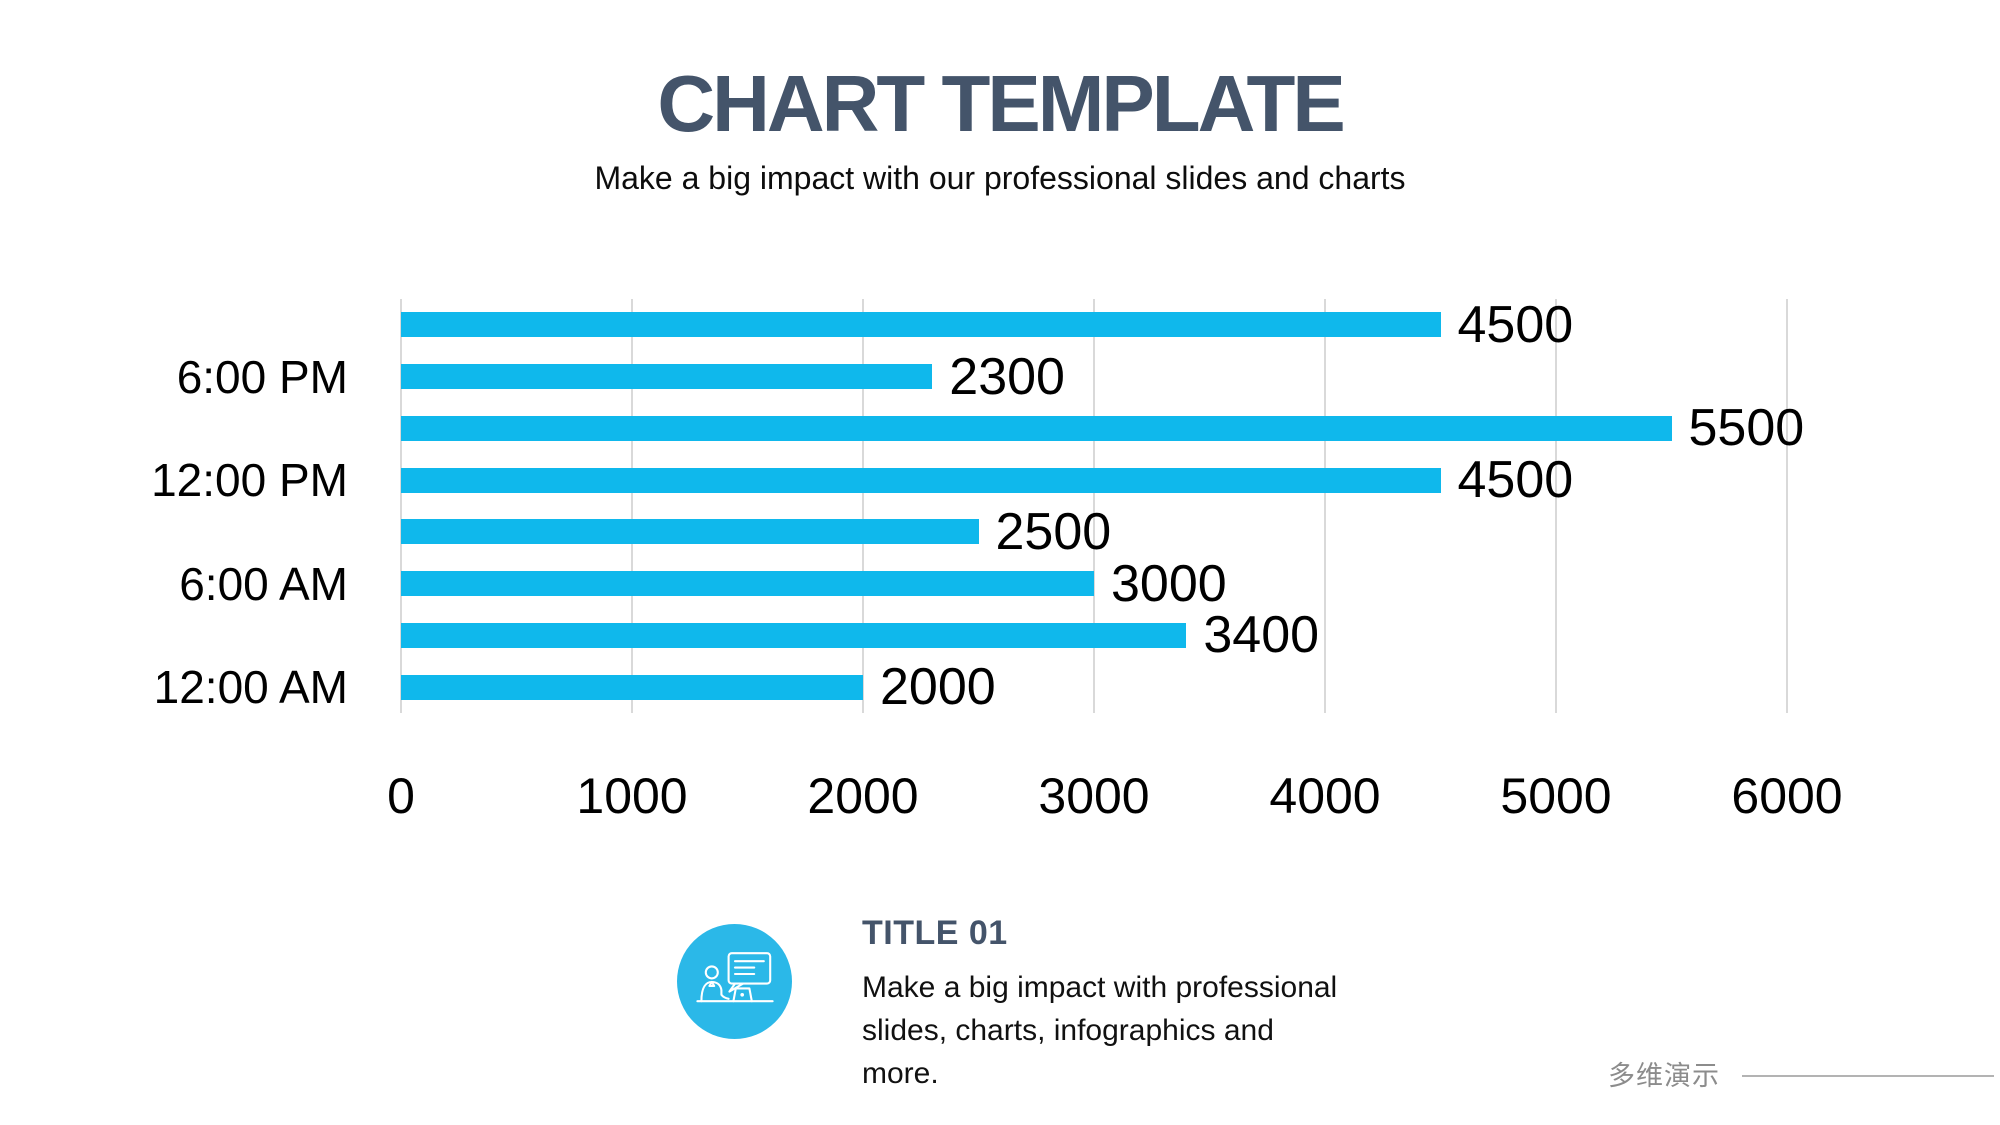 The width and height of the screenshot is (2000, 1125). What do you see at coordinates (1169, 583) in the screenshot?
I see `bar-value-label: 3000` at bounding box center [1169, 583].